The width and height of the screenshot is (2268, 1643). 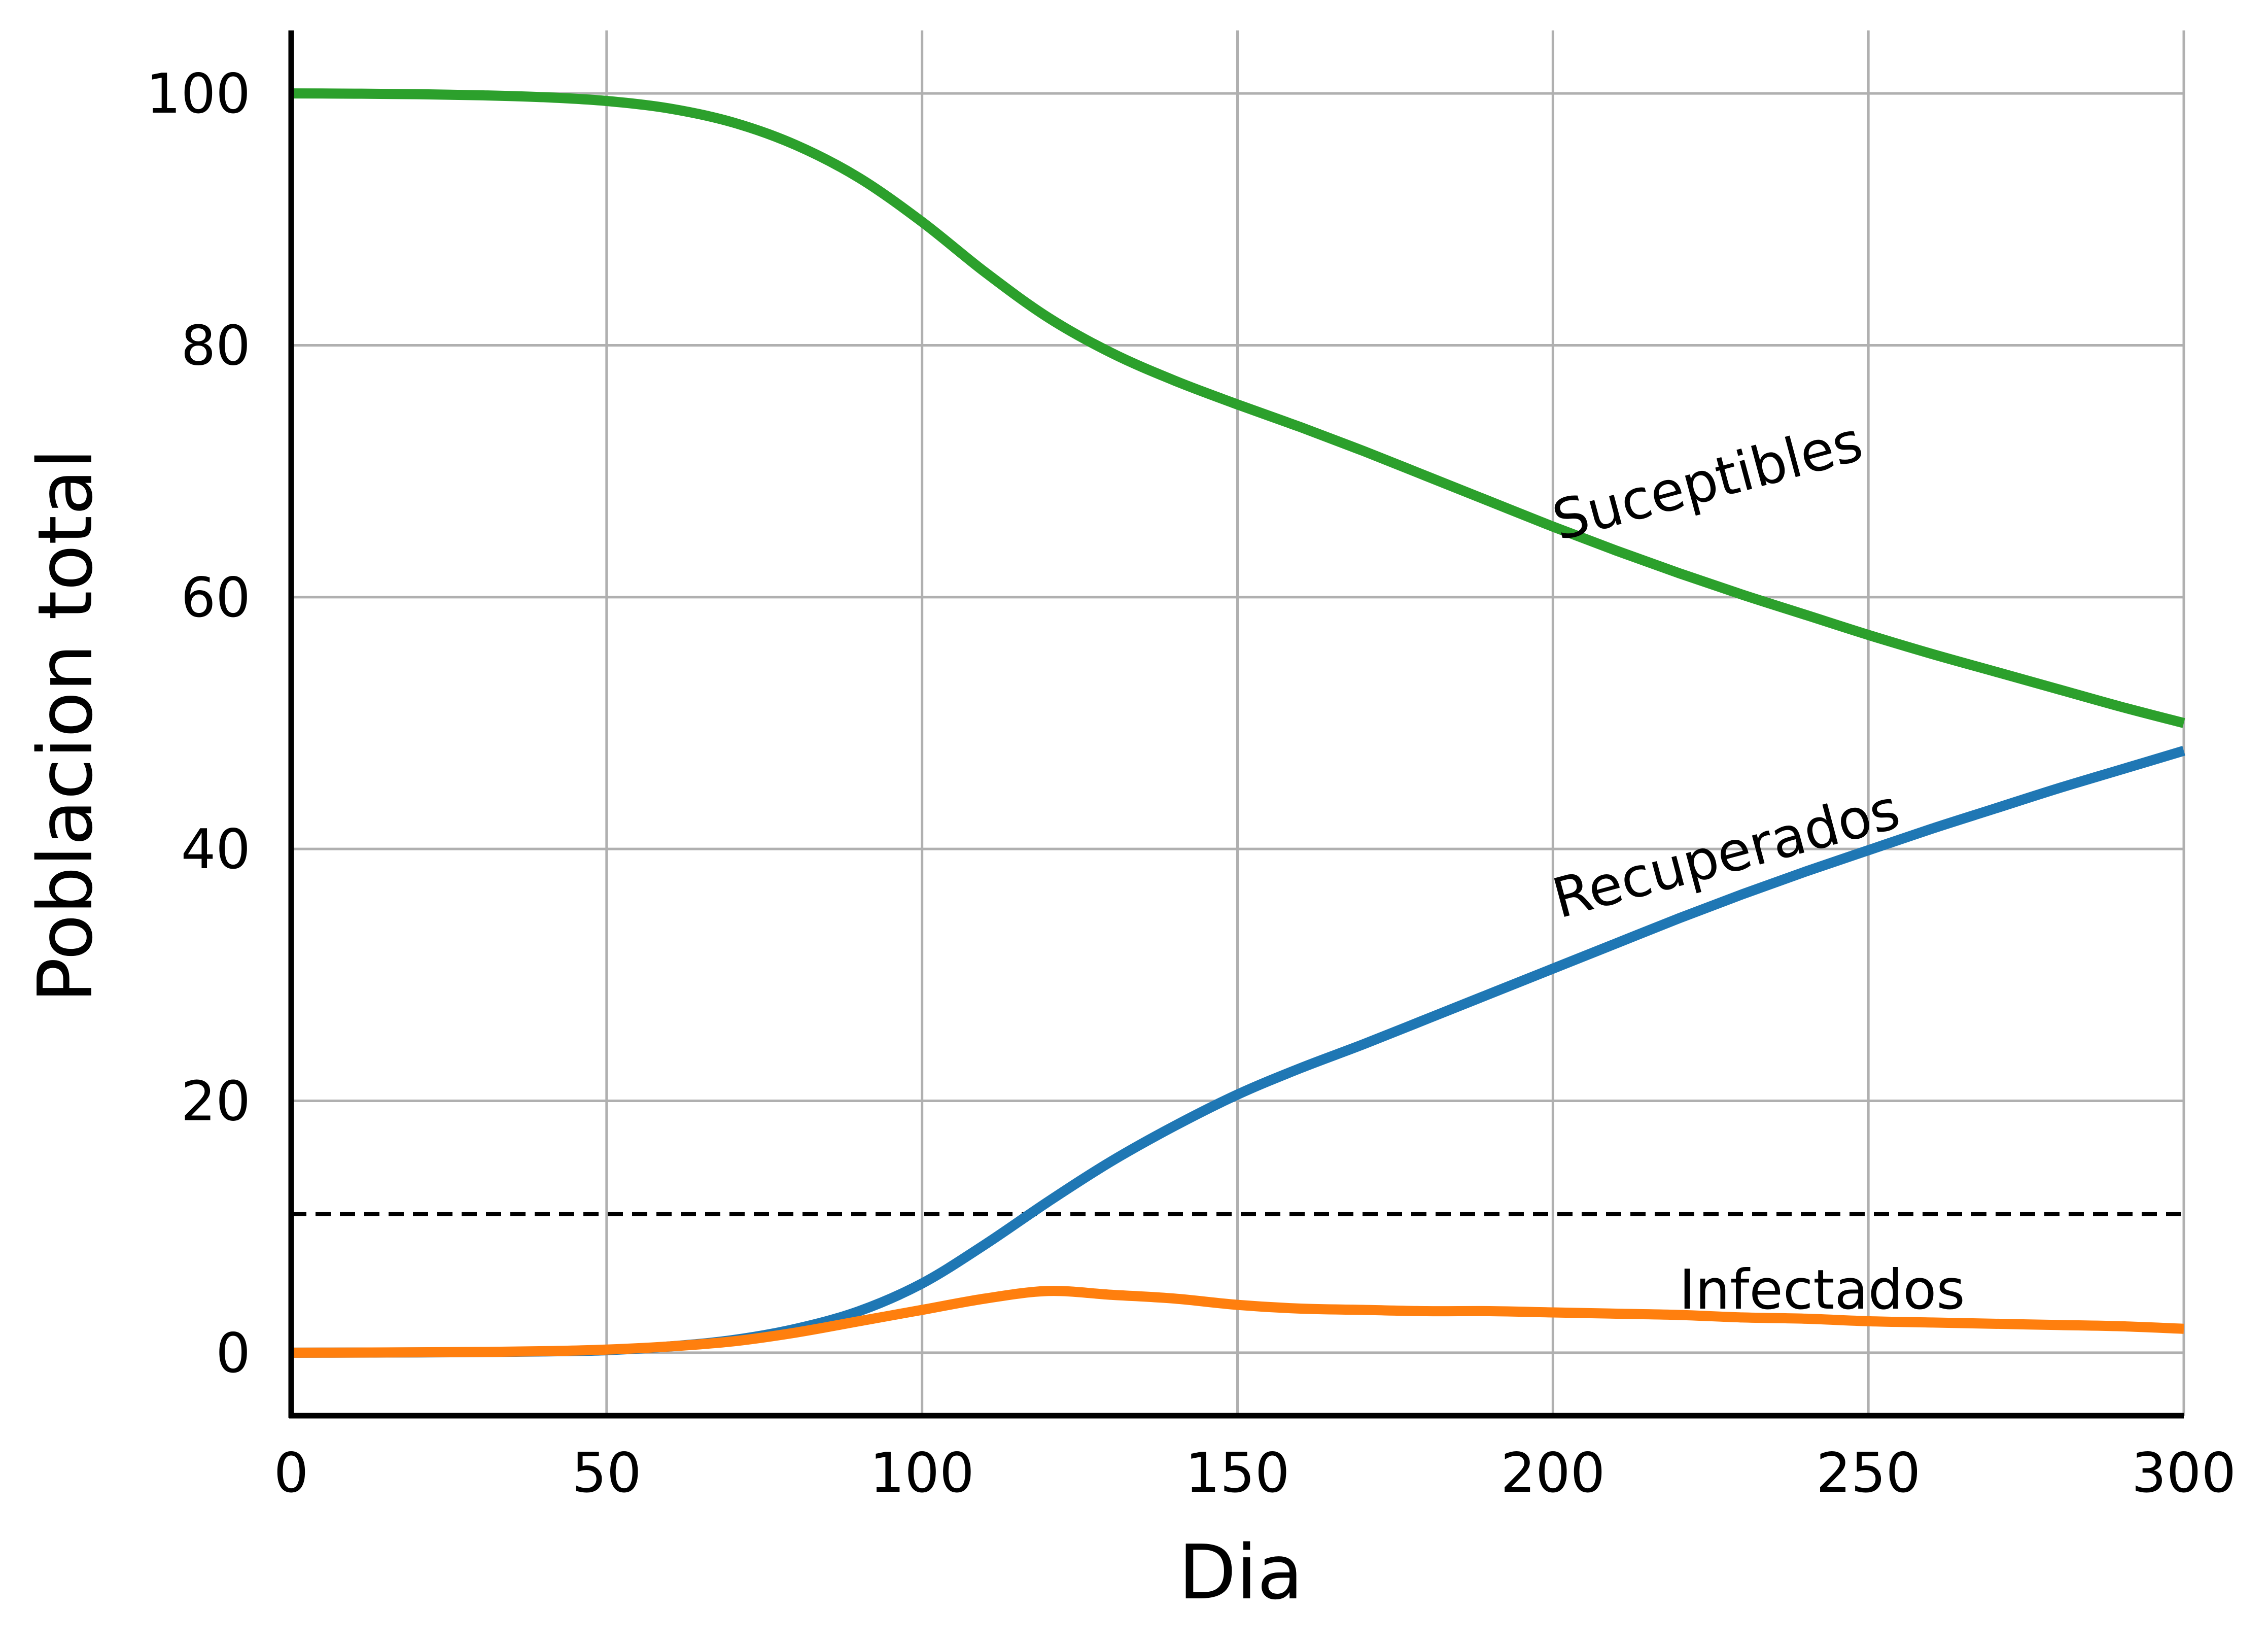 What do you see at coordinates (233, 1353) in the screenshot?
I see `y-tick-label: 0` at bounding box center [233, 1353].